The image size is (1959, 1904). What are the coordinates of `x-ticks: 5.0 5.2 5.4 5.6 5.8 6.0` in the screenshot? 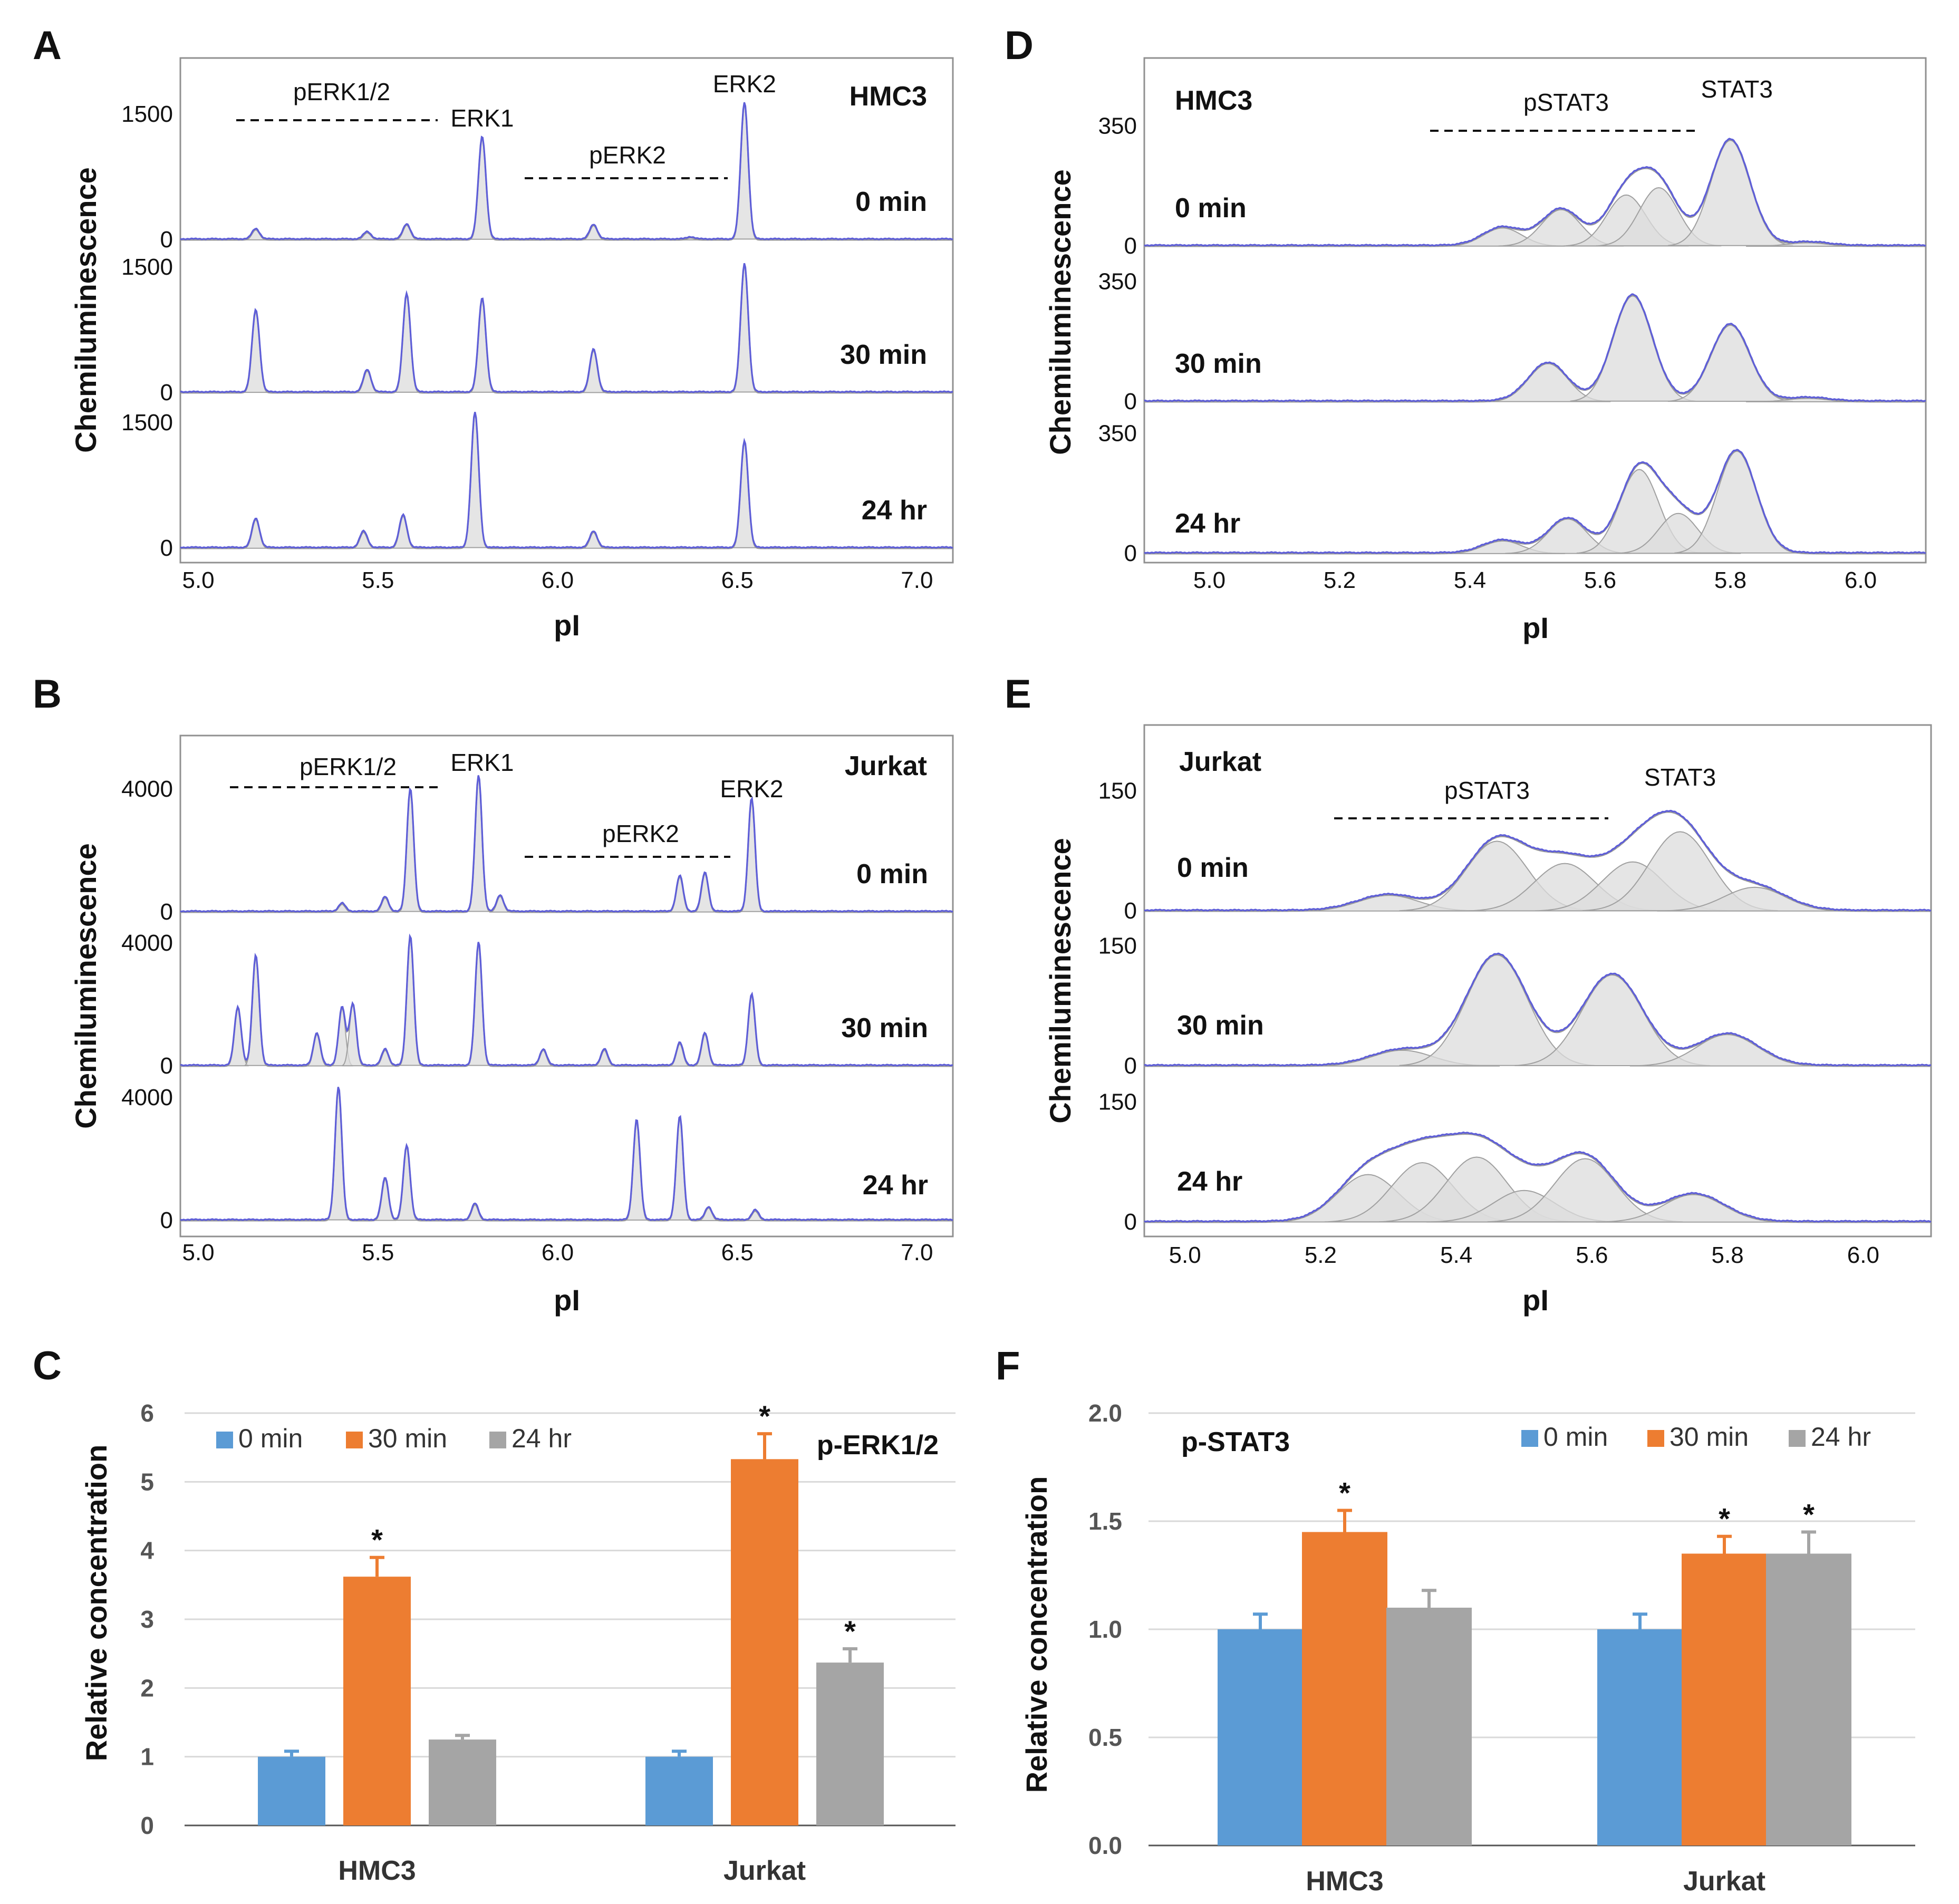 It's located at (1535, 580).